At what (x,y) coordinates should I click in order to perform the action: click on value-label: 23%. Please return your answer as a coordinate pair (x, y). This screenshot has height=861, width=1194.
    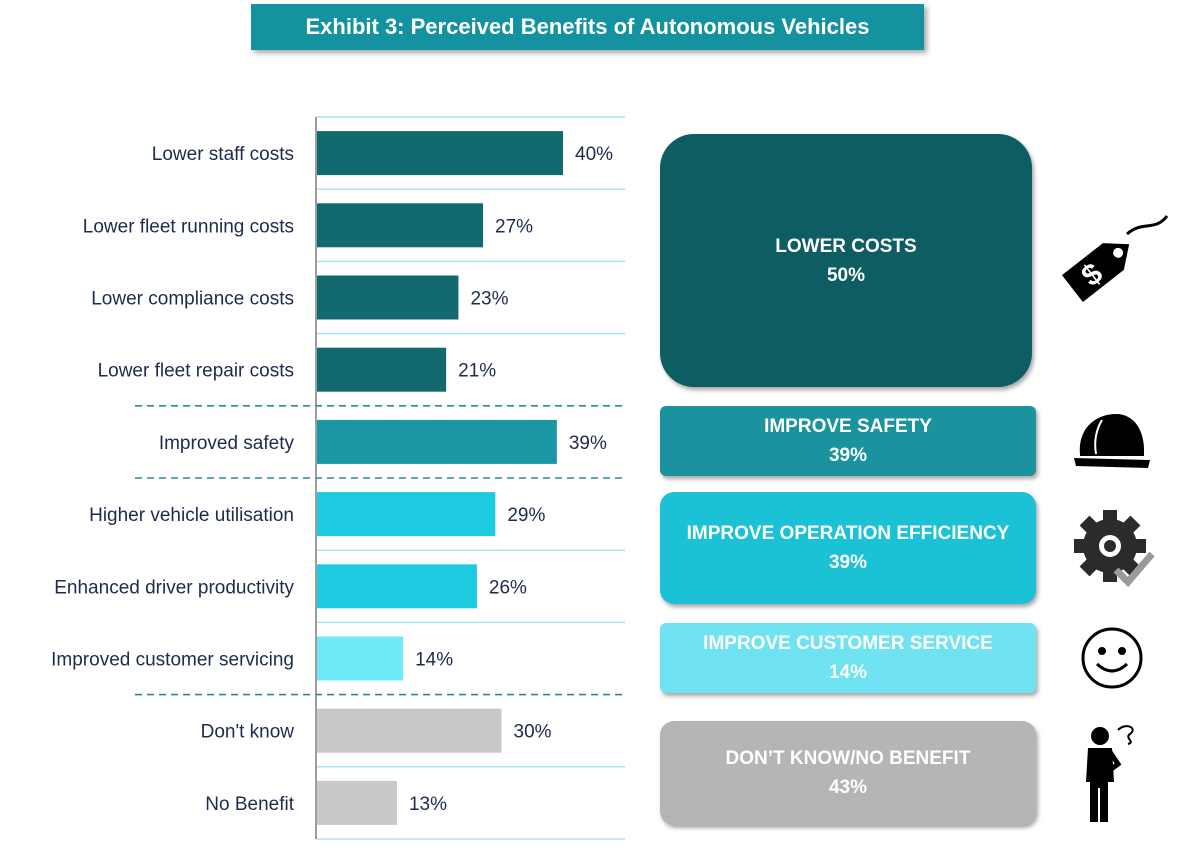
    Looking at the image, I should click on (489, 299).